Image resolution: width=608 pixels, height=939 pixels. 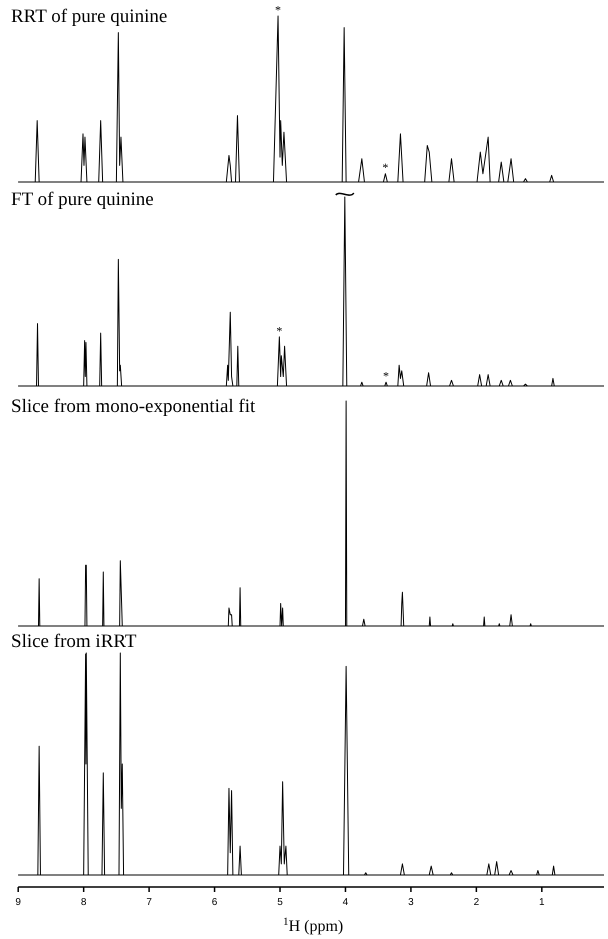 I want to click on x-tick-label: 1, so click(x=542, y=902).